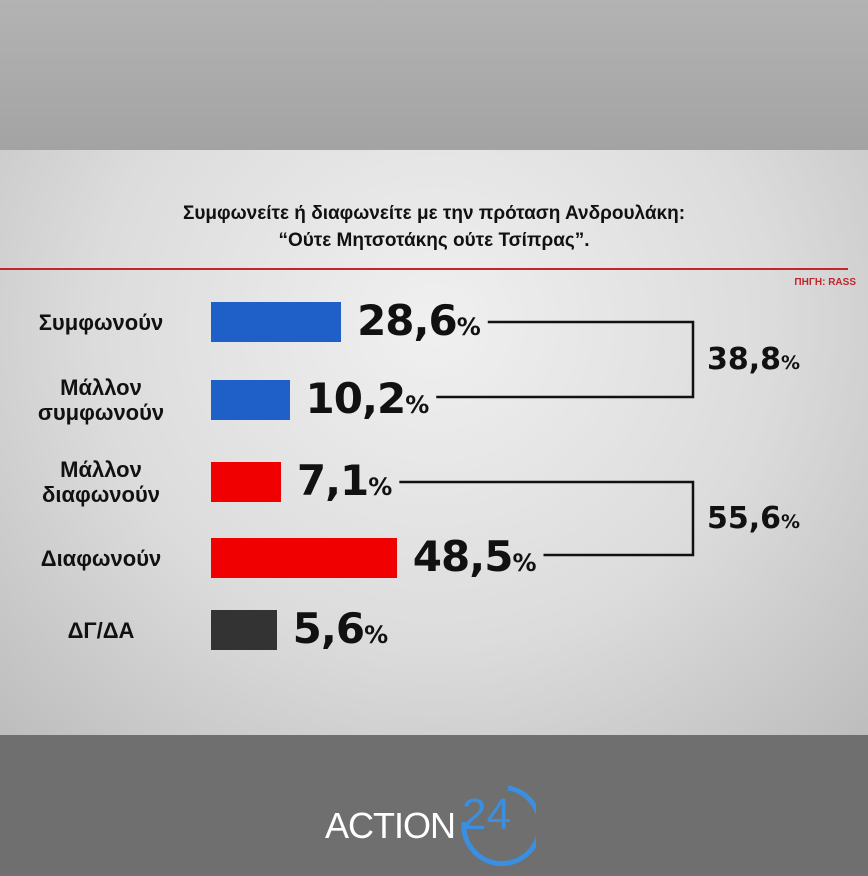  I want to click on category-label: Διαφωνούν, so click(101, 558).